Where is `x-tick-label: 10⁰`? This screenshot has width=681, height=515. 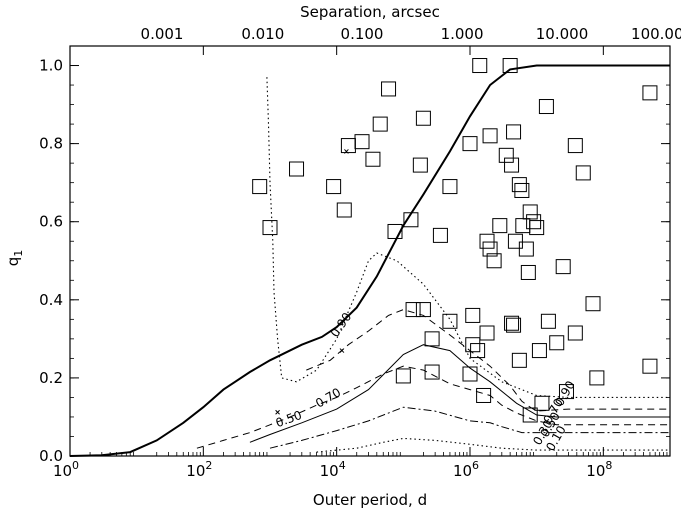
x-tick-label: 10⁰ is located at coordinates (66, 469).